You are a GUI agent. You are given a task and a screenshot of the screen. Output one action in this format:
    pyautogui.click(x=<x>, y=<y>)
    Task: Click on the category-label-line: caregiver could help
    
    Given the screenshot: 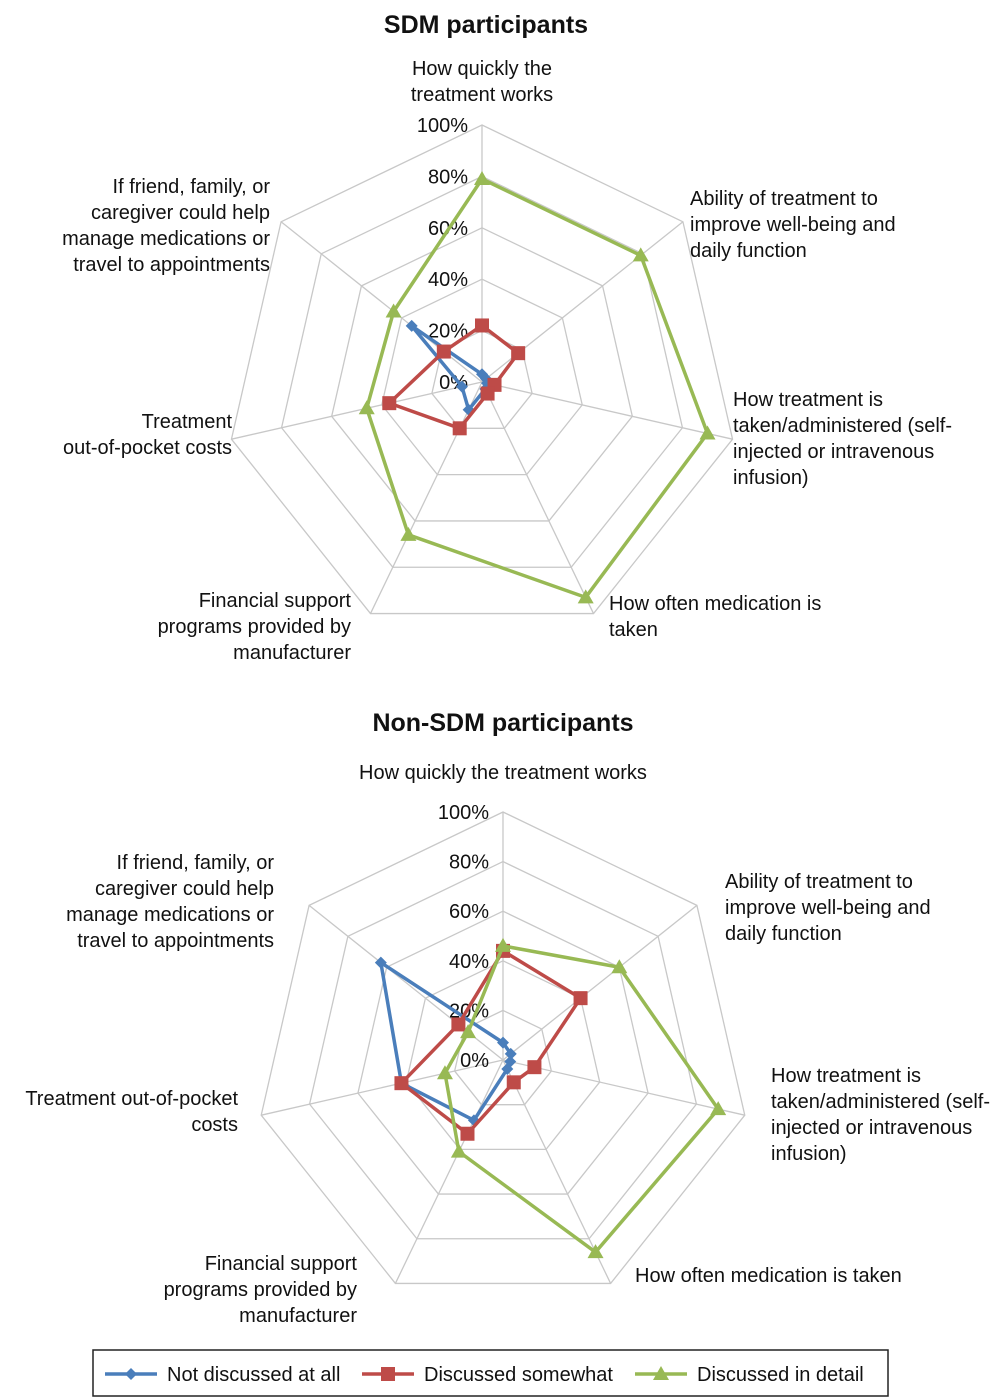 What is the action you would take?
    pyautogui.click(x=184, y=889)
    